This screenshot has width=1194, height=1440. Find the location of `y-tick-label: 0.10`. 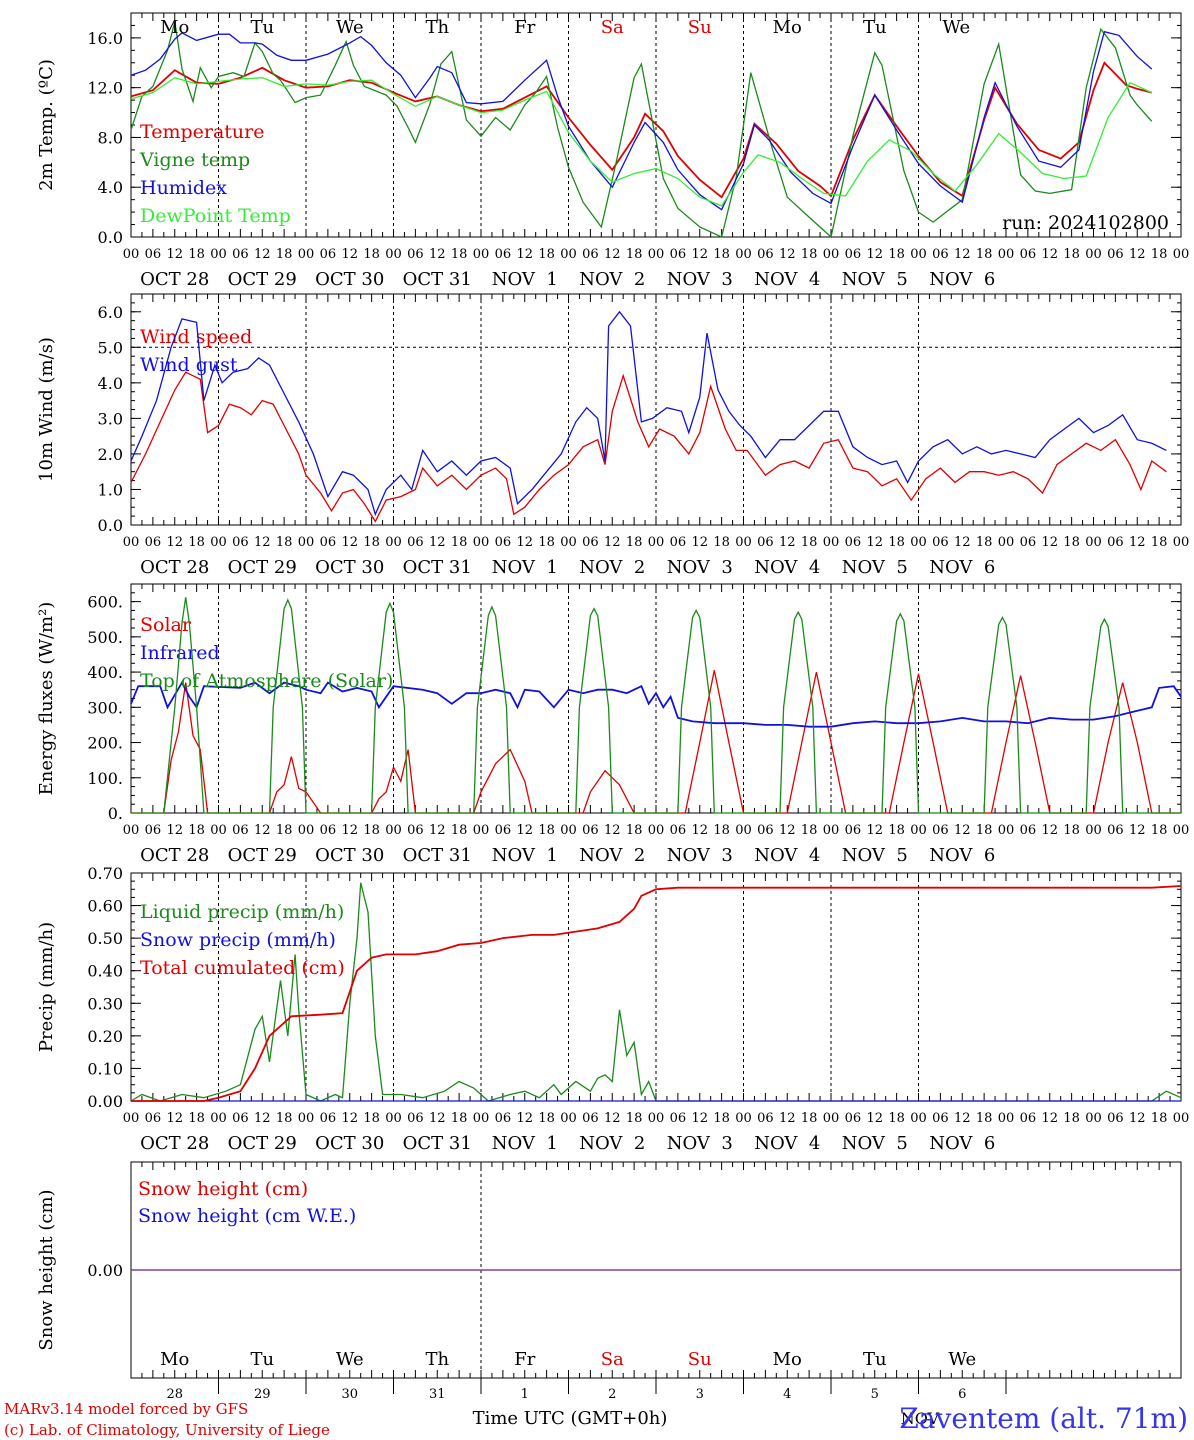

y-tick-label: 0.10 is located at coordinates (105, 1068).